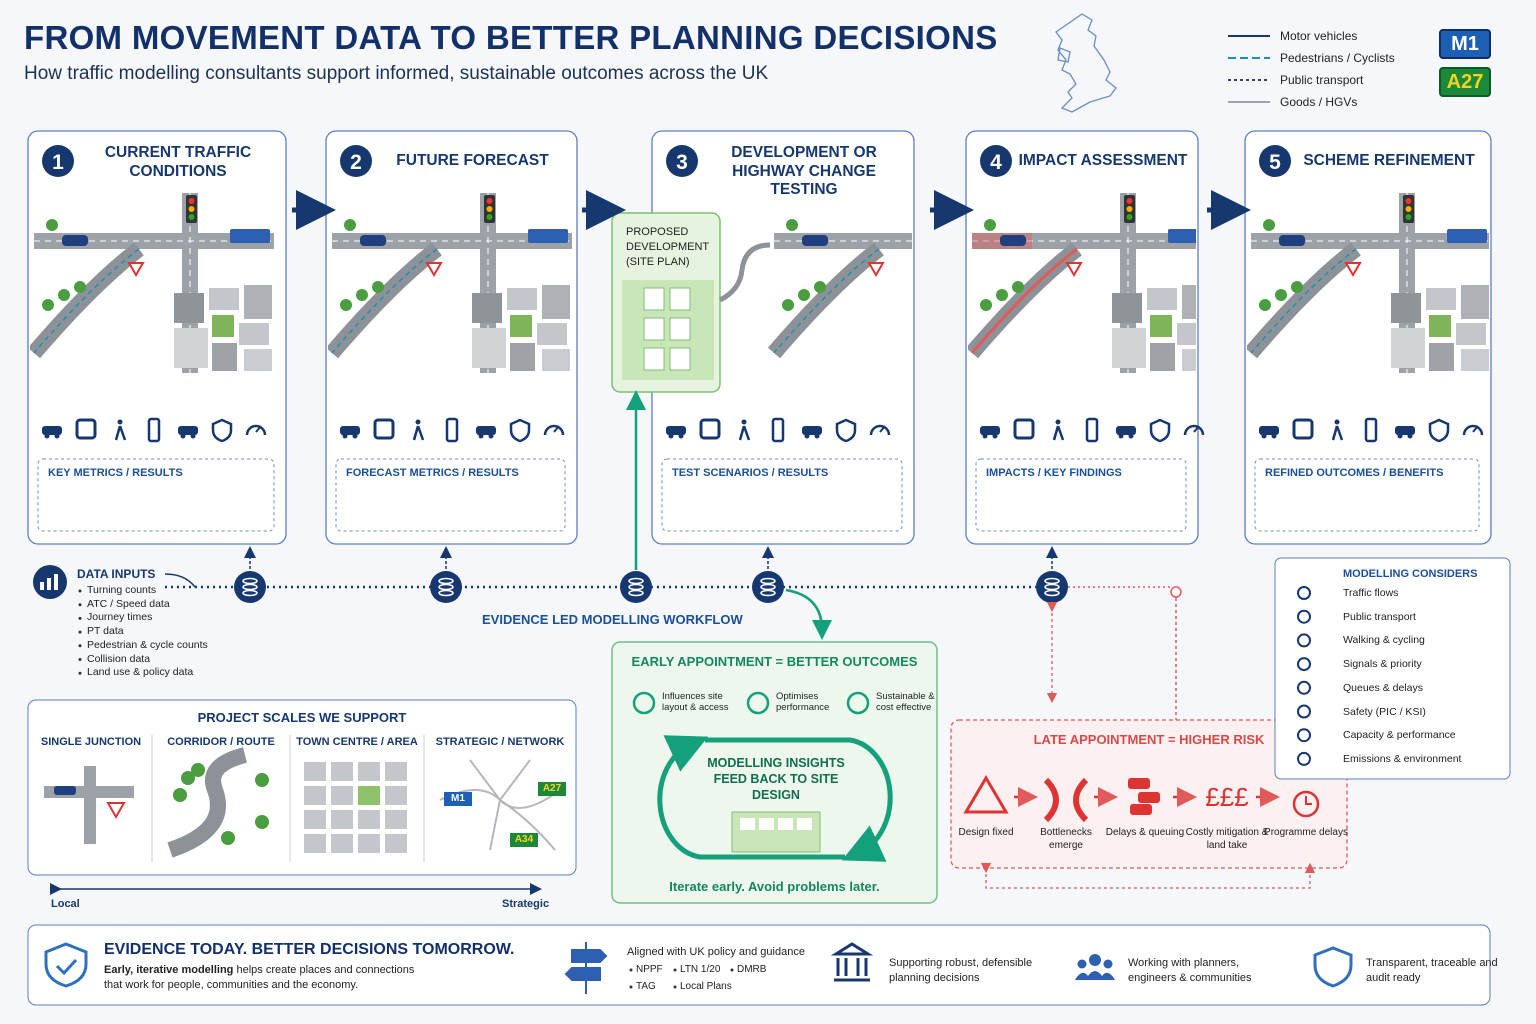 The image size is (1536, 1024). Describe the element at coordinates (80, 673) in the screenshot. I see `bullet` at that location.